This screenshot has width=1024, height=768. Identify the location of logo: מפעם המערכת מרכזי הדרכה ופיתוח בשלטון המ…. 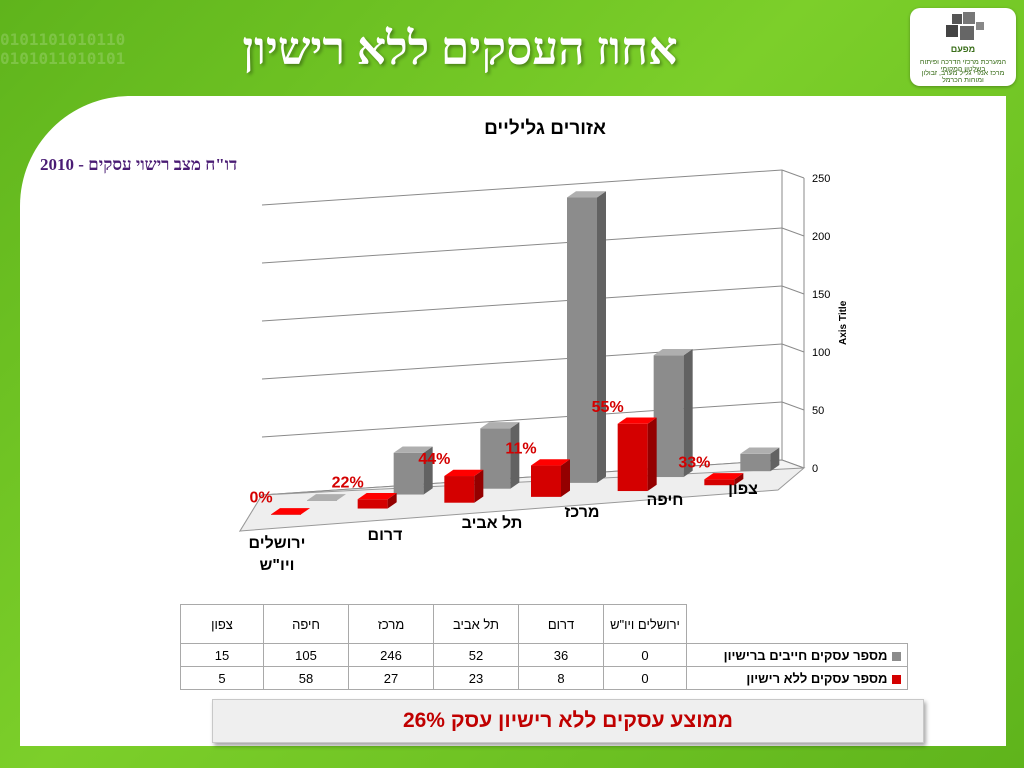
(963, 47).